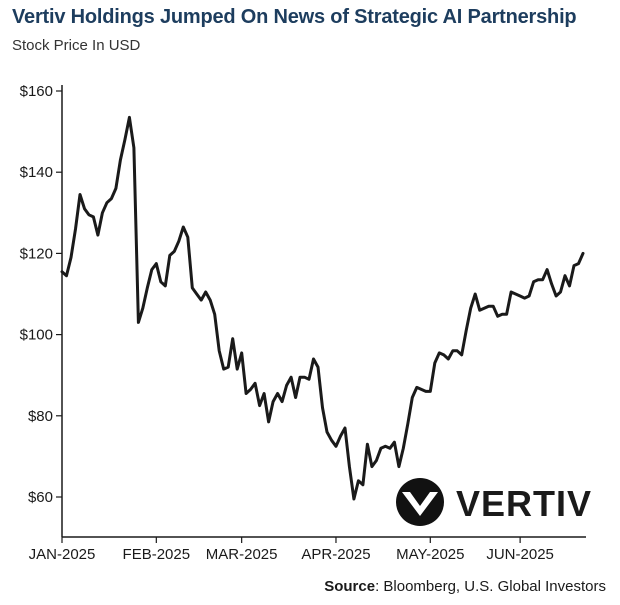 Image resolution: width=620 pixels, height=605 pixels. What do you see at coordinates (420, 502) in the screenshot?
I see `vertiv-chevron-icon` at bounding box center [420, 502].